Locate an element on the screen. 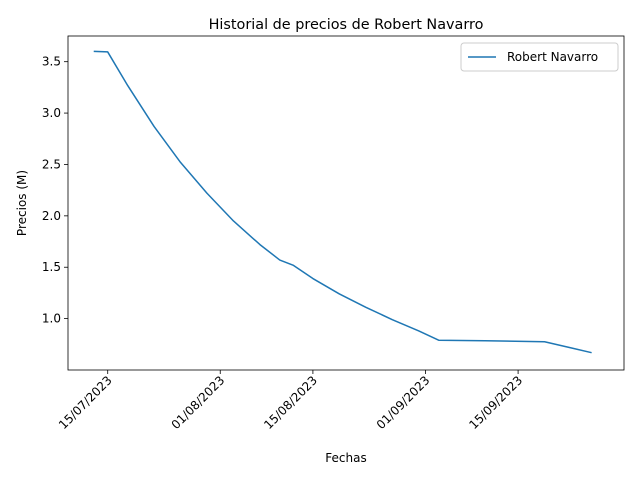 The image size is (640, 480). y-tick-label: 3.0 is located at coordinates (51, 113).